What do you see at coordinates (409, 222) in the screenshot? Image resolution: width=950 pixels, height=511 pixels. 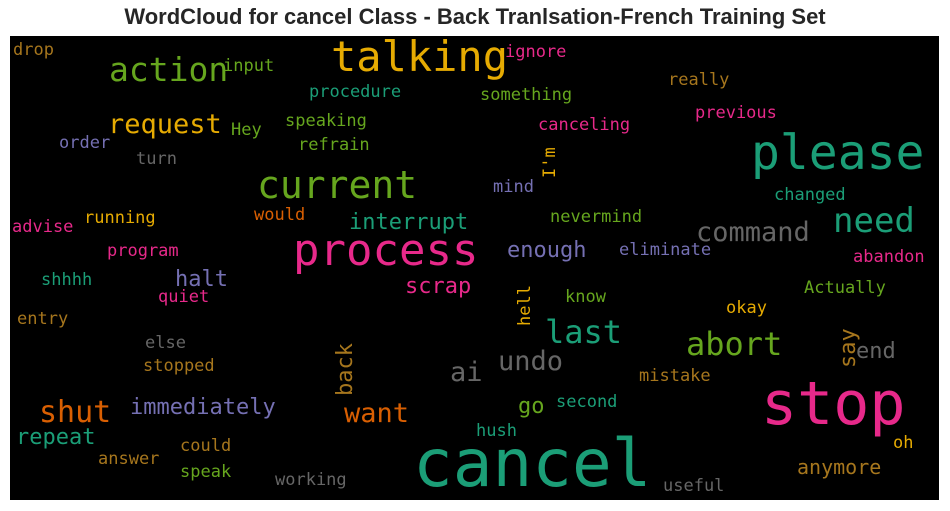 I see `word-interrupt: interrupt` at bounding box center [409, 222].